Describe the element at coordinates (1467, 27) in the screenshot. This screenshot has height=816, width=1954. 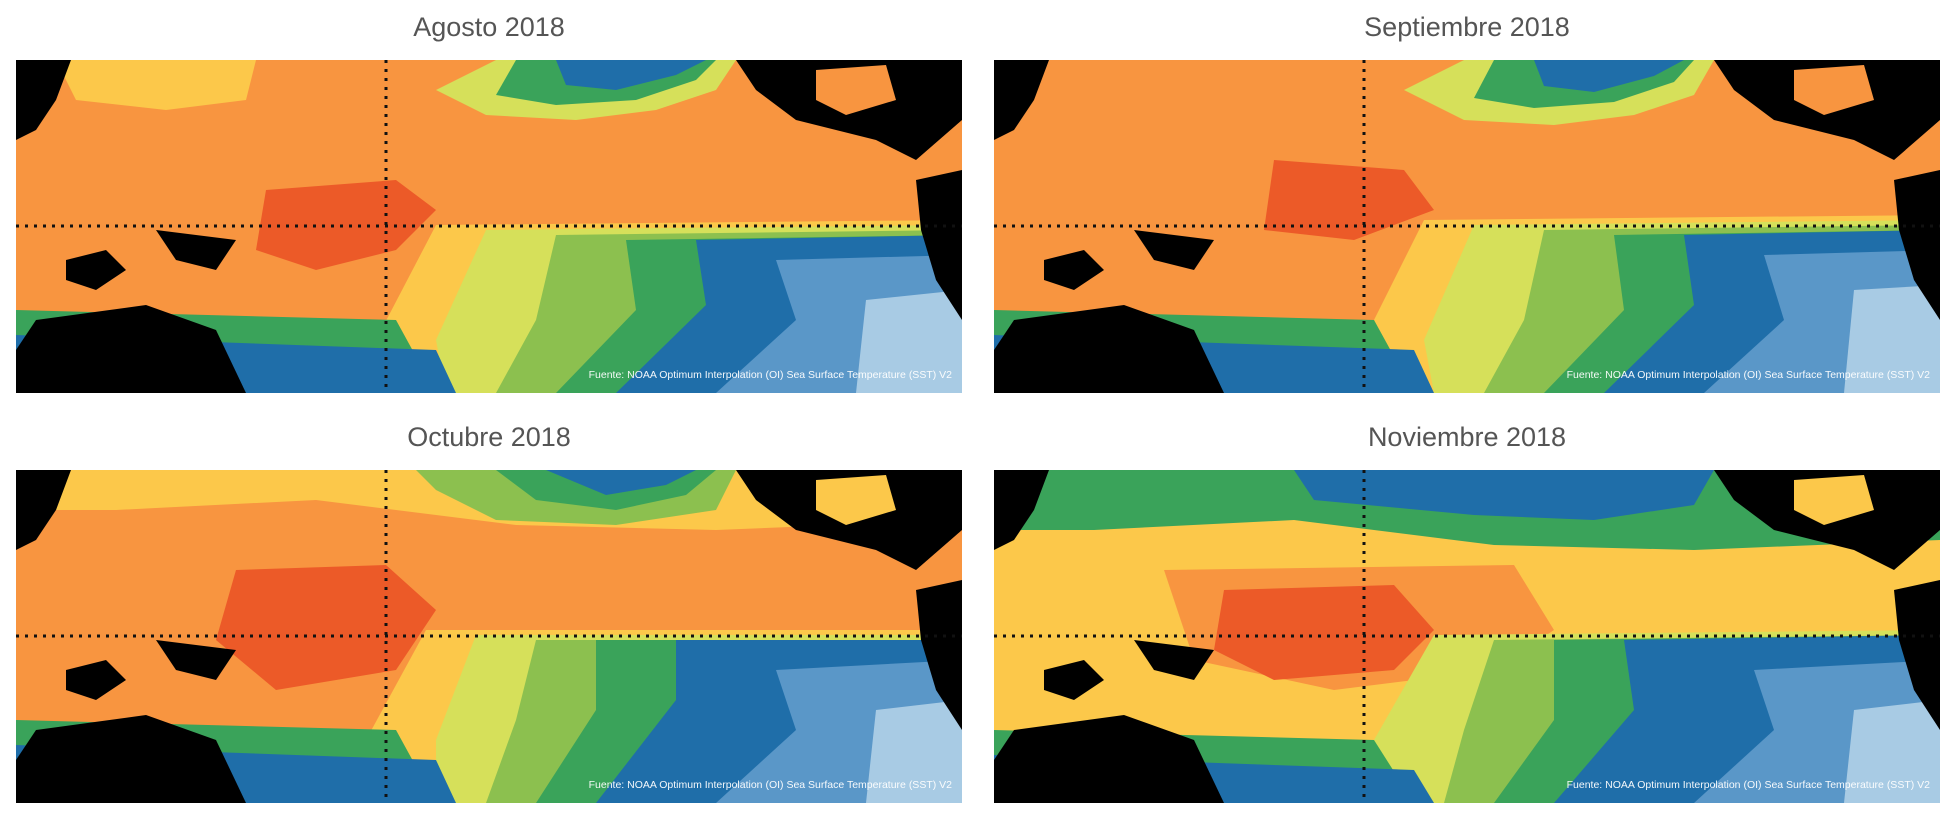
I see `panel-title: Septiembre 2018` at that location.